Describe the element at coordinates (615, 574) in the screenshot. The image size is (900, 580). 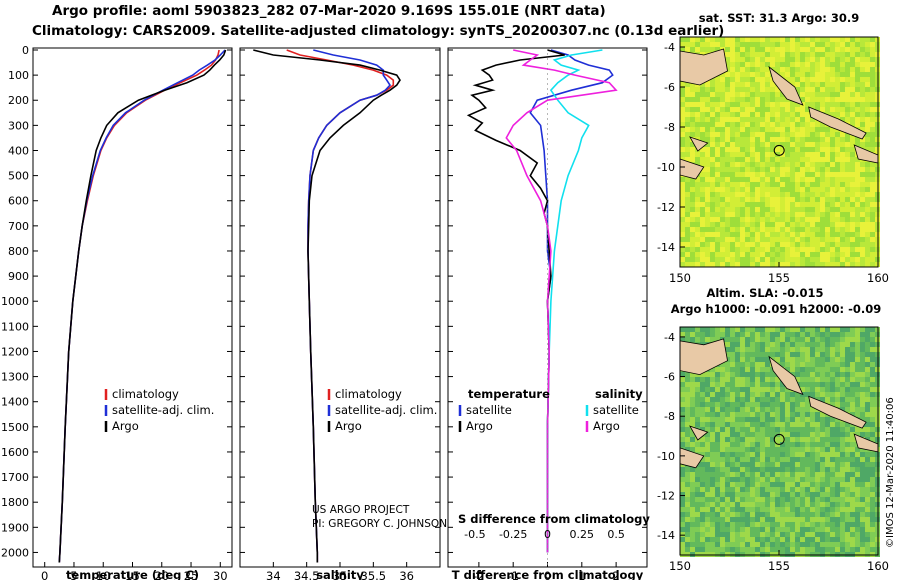
I see `x-tick-label: 2` at that location.